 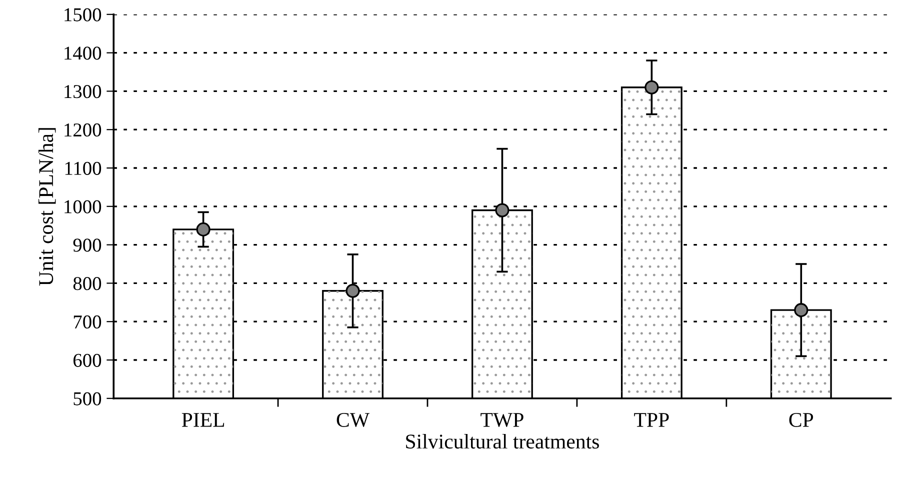 What do you see at coordinates (47, 207) in the screenshot?
I see `y-axis-title: Unit cost [PLN/ha]` at bounding box center [47, 207].